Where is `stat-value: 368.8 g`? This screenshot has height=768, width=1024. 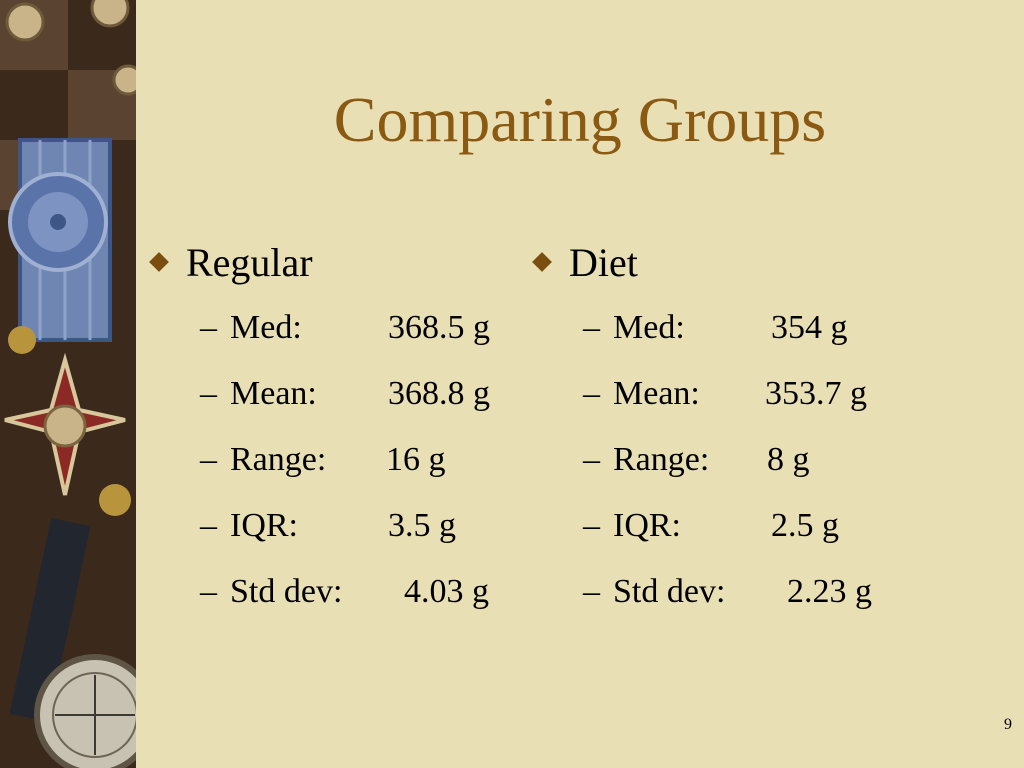
stat-value: 368.8 g is located at coordinates (439, 393).